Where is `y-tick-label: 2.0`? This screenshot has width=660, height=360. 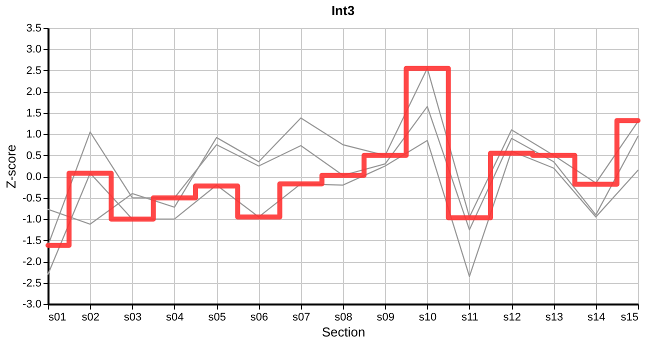 y-tick-label: 2.0 is located at coordinates (34, 92).